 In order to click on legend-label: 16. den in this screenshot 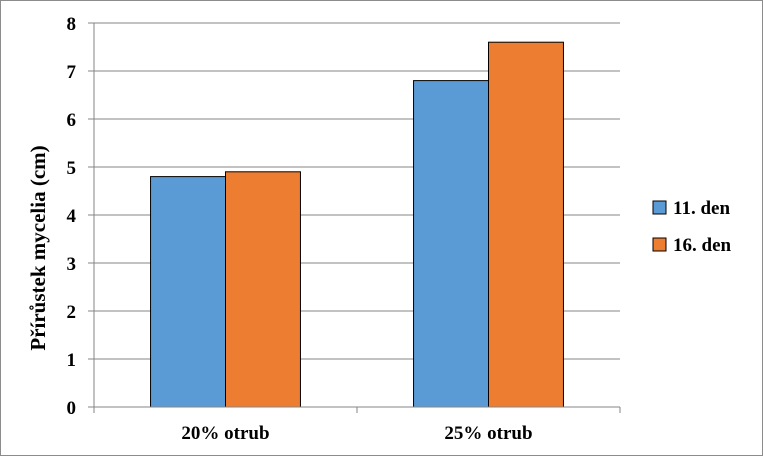, I will do `click(702, 245)`.